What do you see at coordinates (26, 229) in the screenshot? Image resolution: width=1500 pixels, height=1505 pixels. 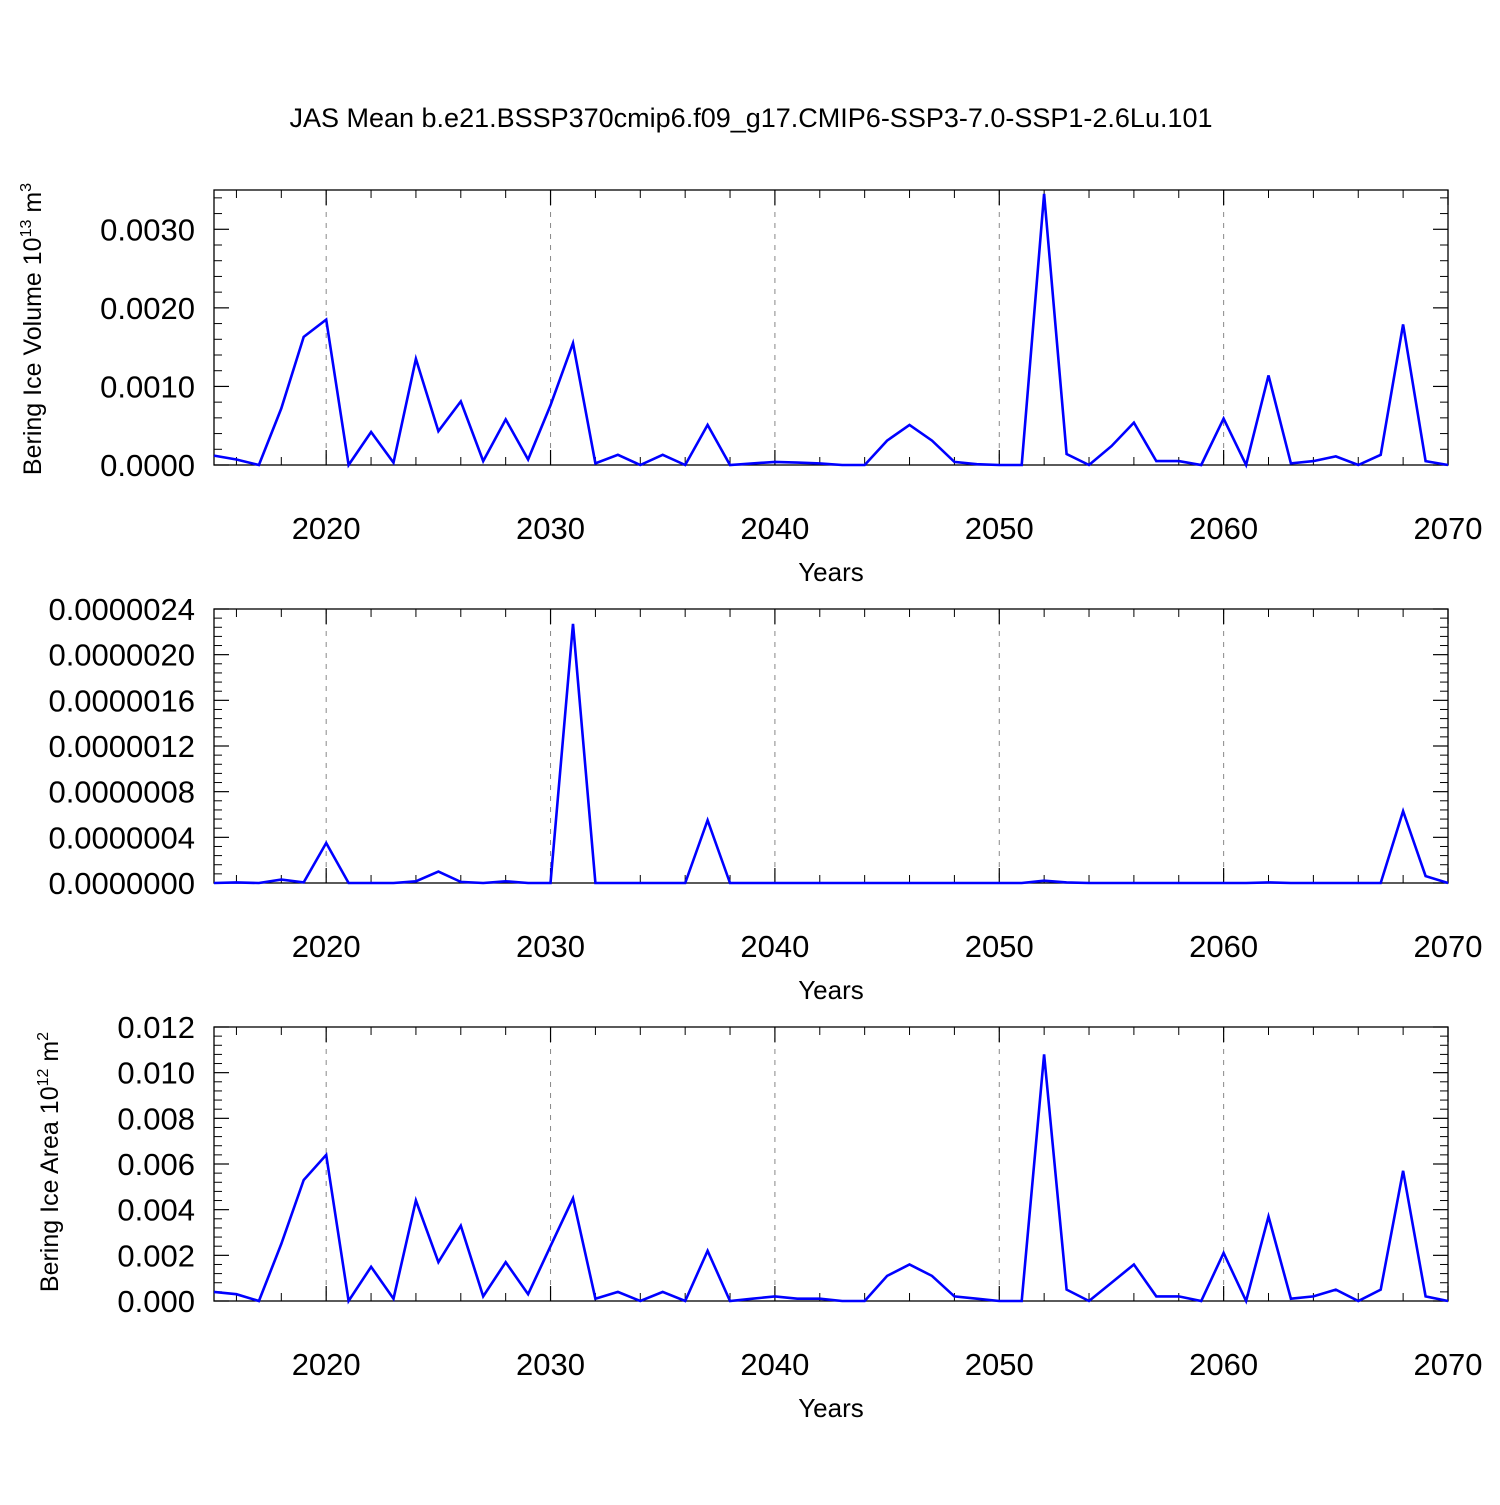 I see `y-axis-title-exponent: 13` at bounding box center [26, 229].